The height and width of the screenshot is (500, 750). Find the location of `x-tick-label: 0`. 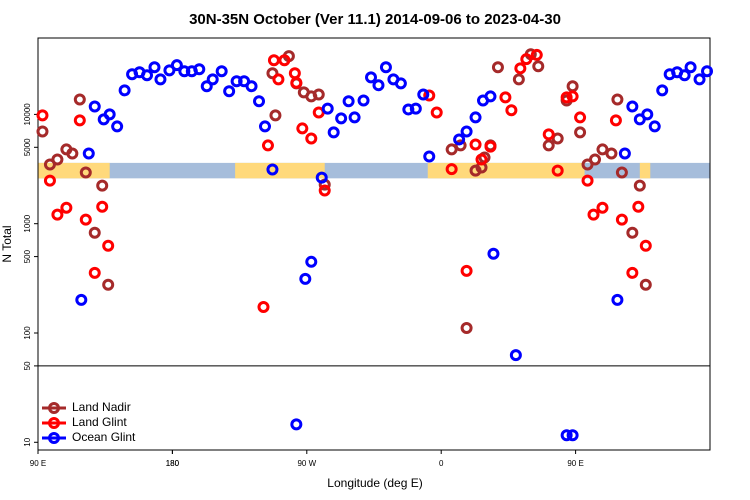

x-tick-label: 0 is located at coordinates (441, 463).